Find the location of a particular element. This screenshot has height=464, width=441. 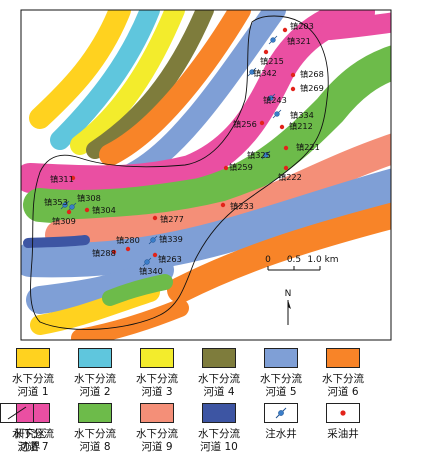

legend-label-line1: 注水井 is located at coordinates (281, 434).